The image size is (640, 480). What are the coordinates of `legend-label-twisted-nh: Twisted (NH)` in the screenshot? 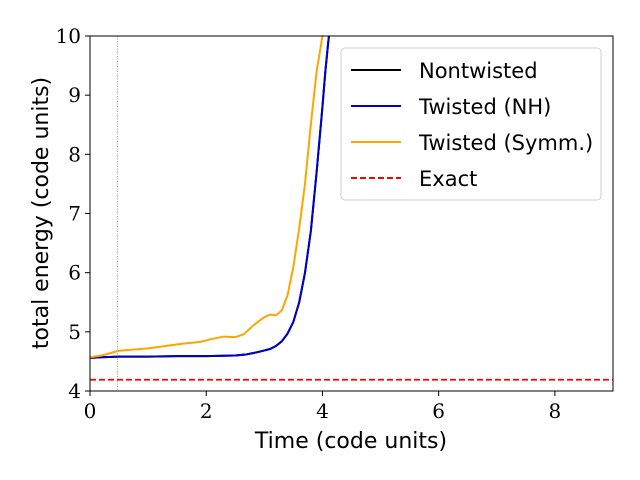 It's located at (484, 107).